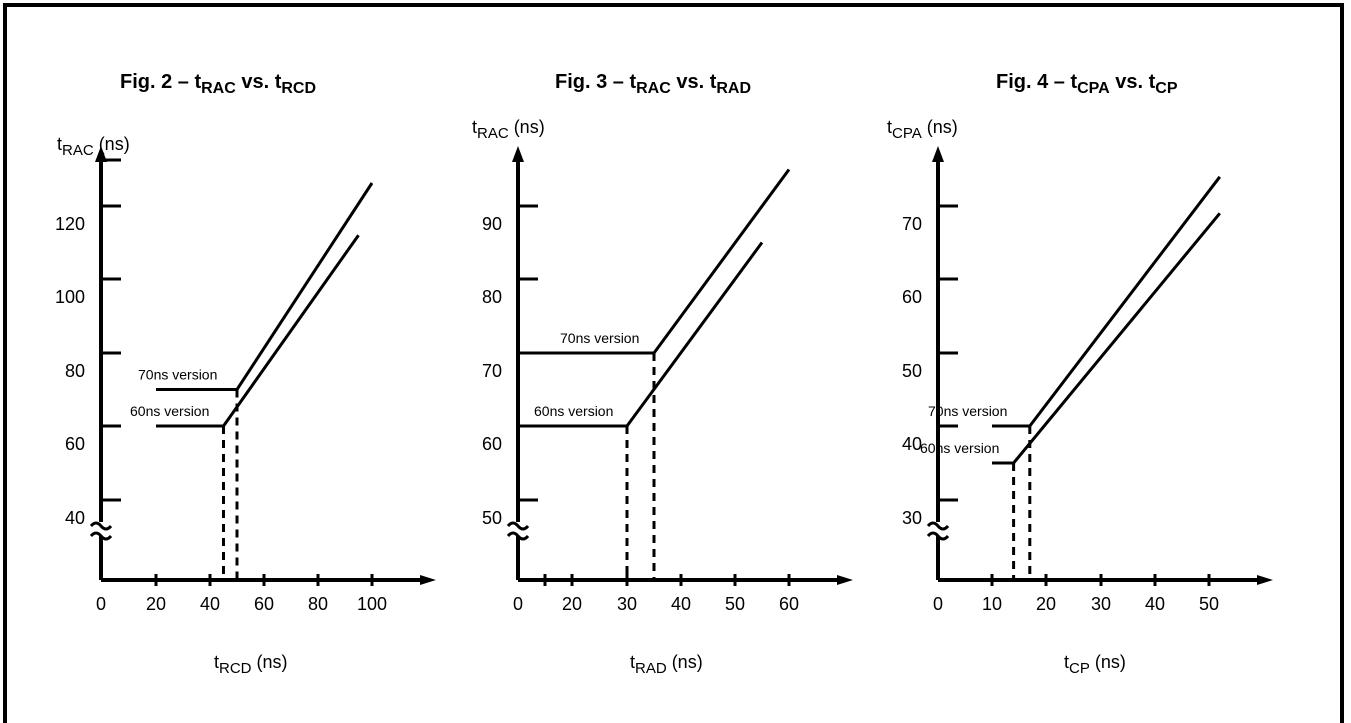 The width and height of the screenshot is (1351, 723). What do you see at coordinates (595, 82) in the screenshot?
I see `chart-title-part: Fig. 3 – t` at bounding box center [595, 82].